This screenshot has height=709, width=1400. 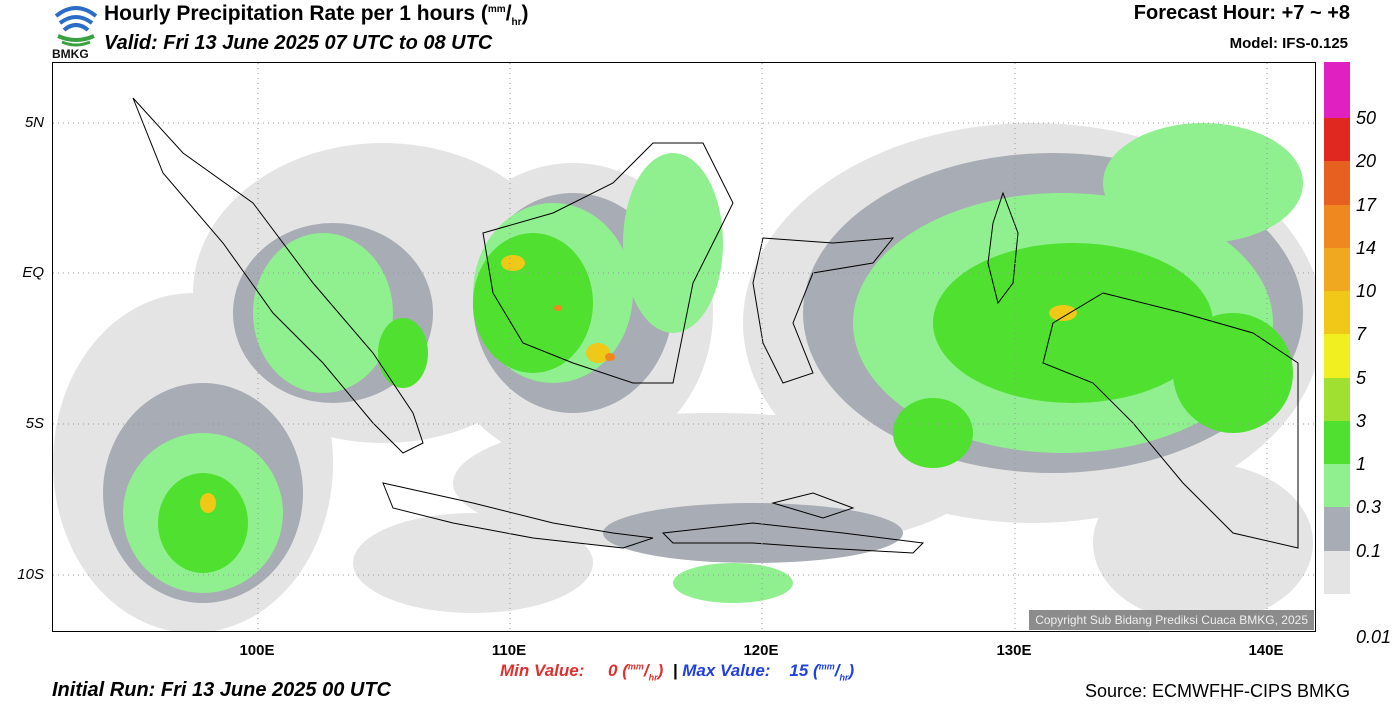 I want to click on colorbar-label: 1, so click(x=1361, y=464).